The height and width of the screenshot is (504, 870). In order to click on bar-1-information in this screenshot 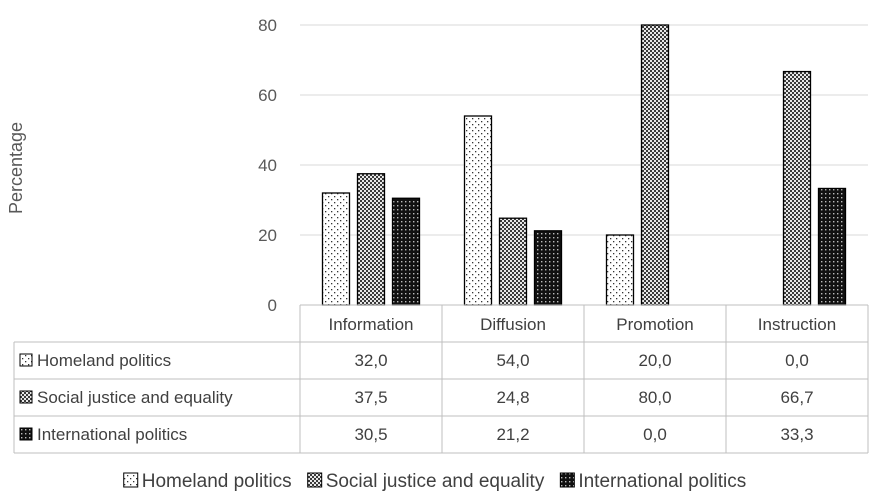, I will do `click(336, 249)`.